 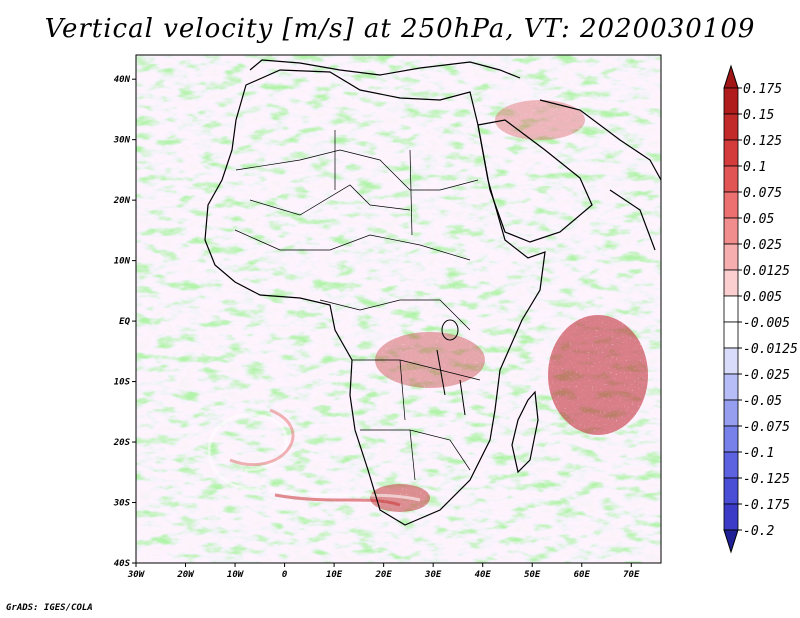 I want to click on colorbar-label: 0.05, so click(x=758, y=219).